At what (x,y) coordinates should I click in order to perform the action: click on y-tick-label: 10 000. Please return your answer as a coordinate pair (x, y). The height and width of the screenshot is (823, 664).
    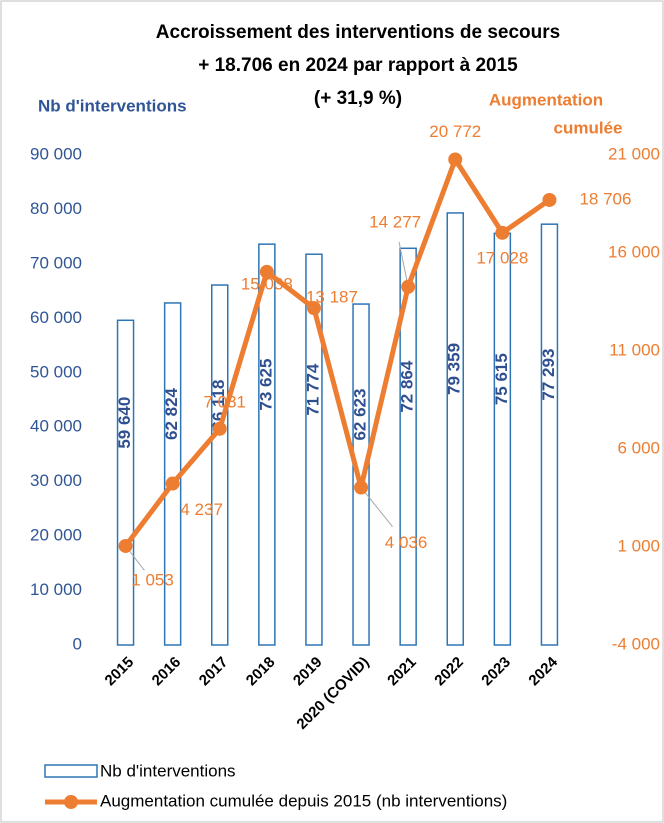
    Looking at the image, I should click on (56, 589).